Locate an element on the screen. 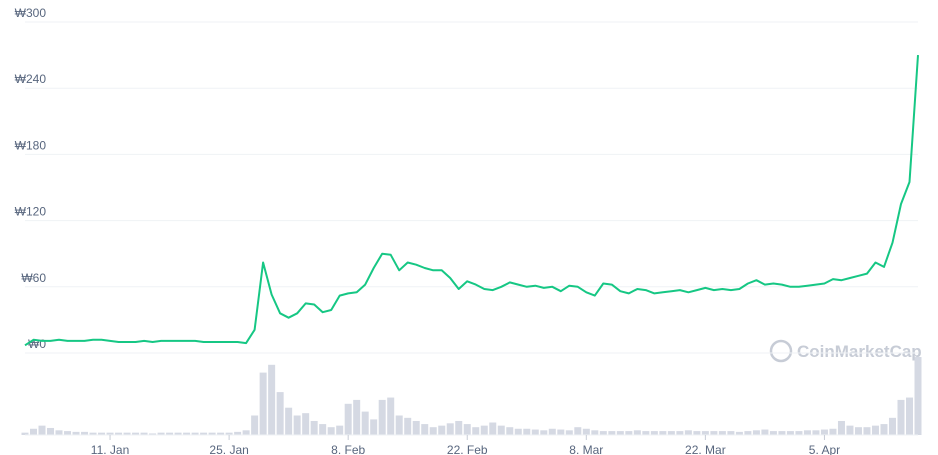 This screenshot has height=455, width=938. x-tick-label: 11. Jan is located at coordinates (110, 449).